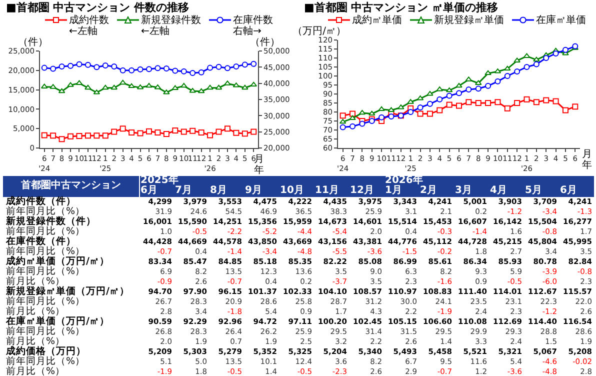 The image size is (596, 376). What do you see at coordinates (331, 186) in the screenshot?
I see `x-tick-label: 11月` at bounding box center [331, 186].